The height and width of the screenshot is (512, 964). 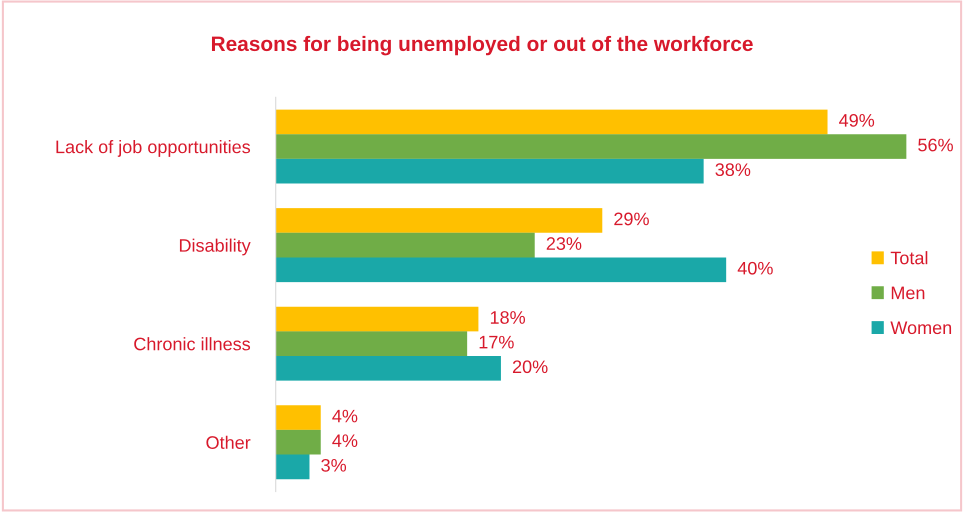 I want to click on data-label: 23%, so click(x=564, y=243).